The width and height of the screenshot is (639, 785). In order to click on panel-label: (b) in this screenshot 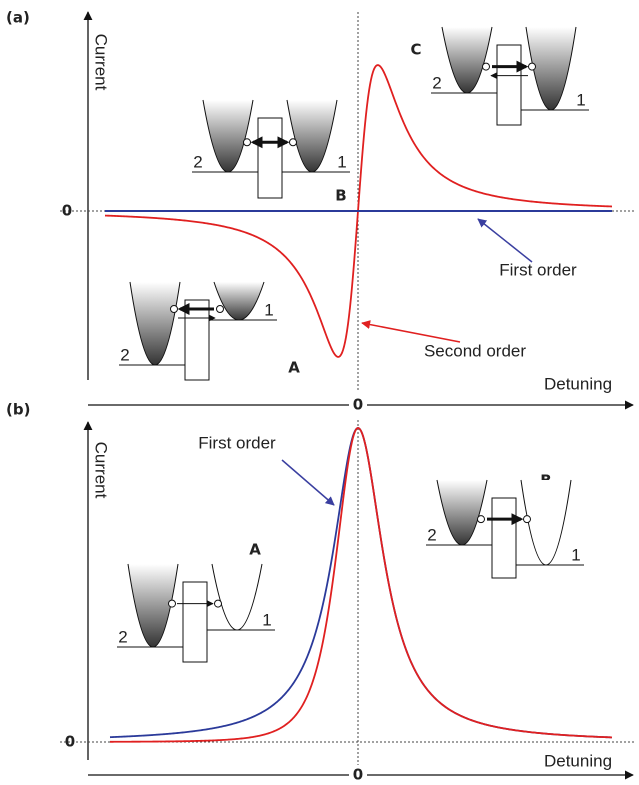, I will do `click(18, 410)`.